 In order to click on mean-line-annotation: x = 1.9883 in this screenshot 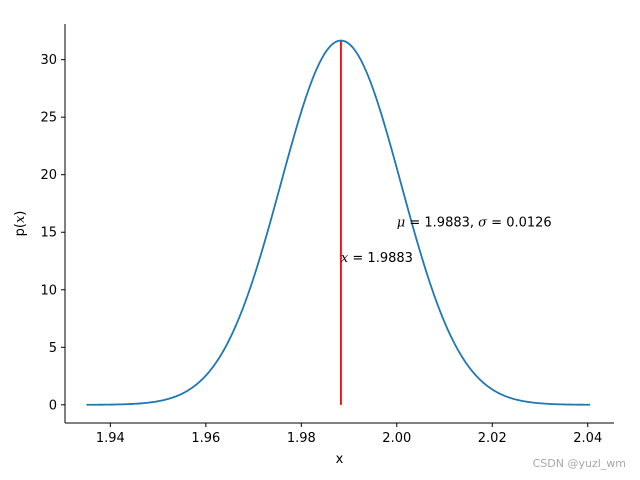, I will do `click(377, 258)`.